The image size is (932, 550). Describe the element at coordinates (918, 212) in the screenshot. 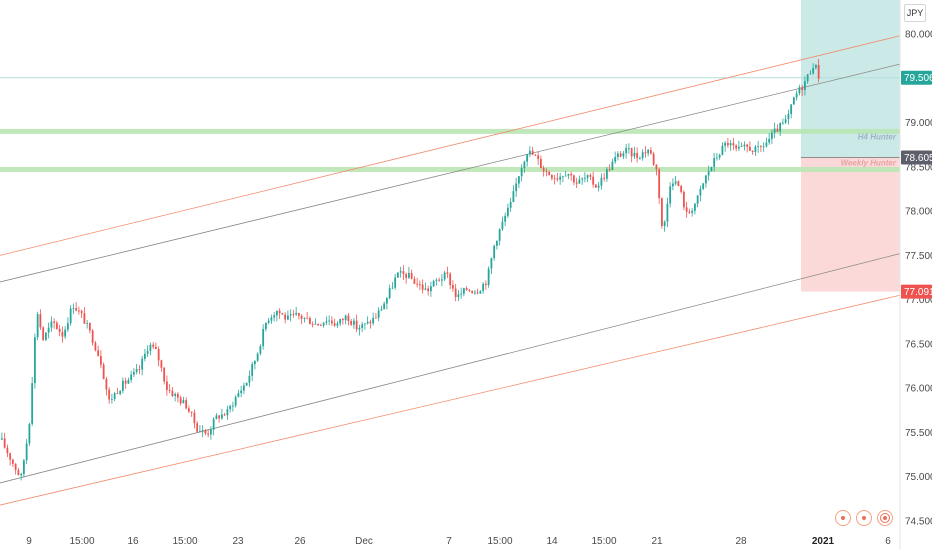

I see `price-tick-label: 78.000` at that location.